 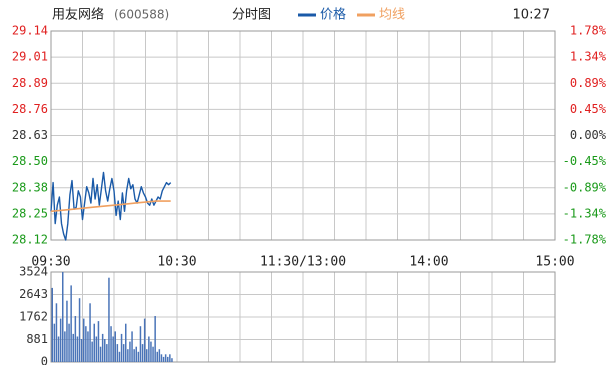 What do you see at coordinates (30, 57) in the screenshot?
I see `price-tick-label: 29.01` at bounding box center [30, 57].